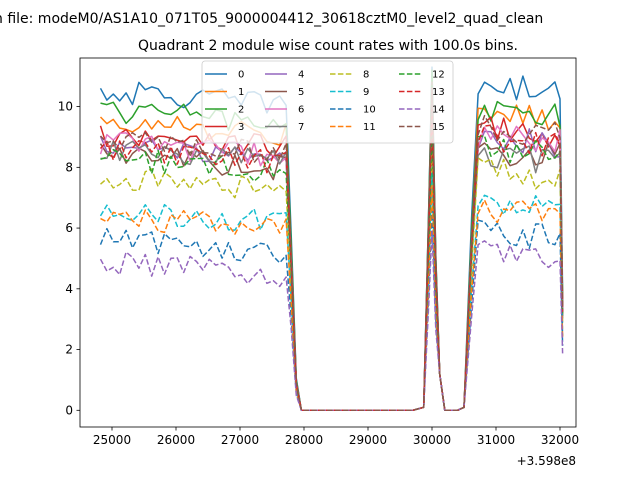 The width and height of the screenshot is (640, 480). What do you see at coordinates (304, 440) in the screenshot?
I see `x-tick-label: 28000` at bounding box center [304, 440].